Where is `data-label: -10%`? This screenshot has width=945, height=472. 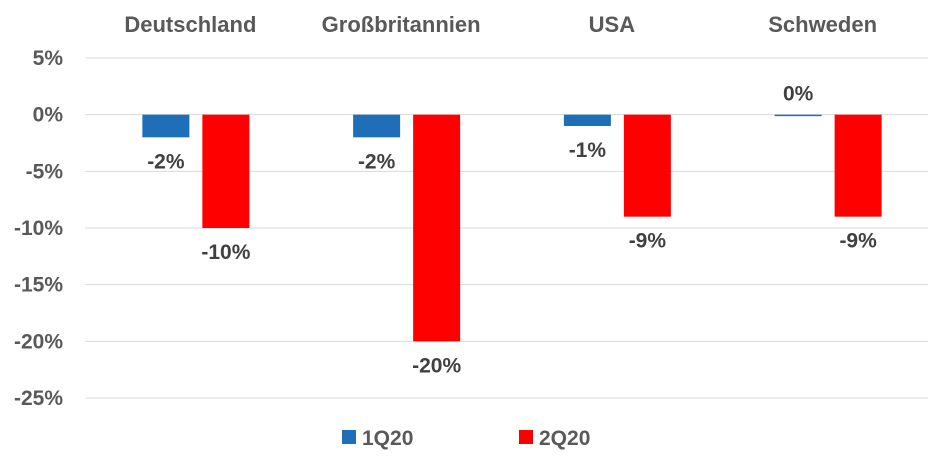 data-label: -10% is located at coordinates (225, 252).